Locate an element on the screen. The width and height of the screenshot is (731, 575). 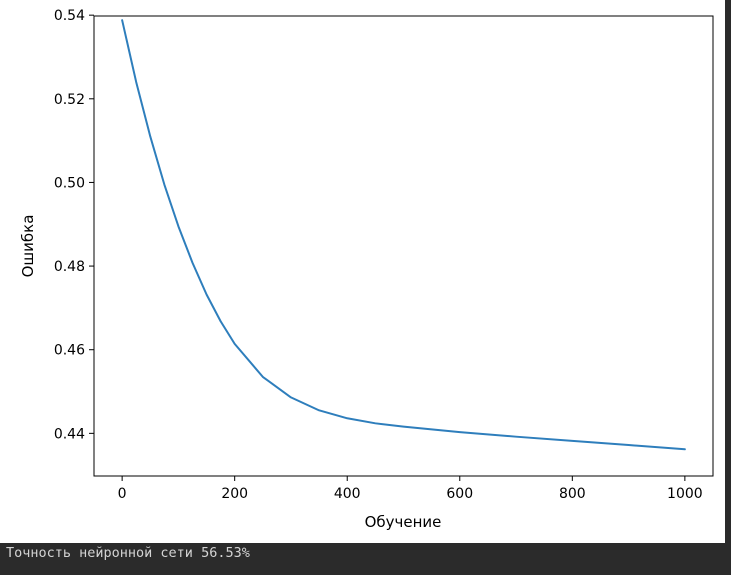
y-tick-label: 0.46 is located at coordinates (69, 351).